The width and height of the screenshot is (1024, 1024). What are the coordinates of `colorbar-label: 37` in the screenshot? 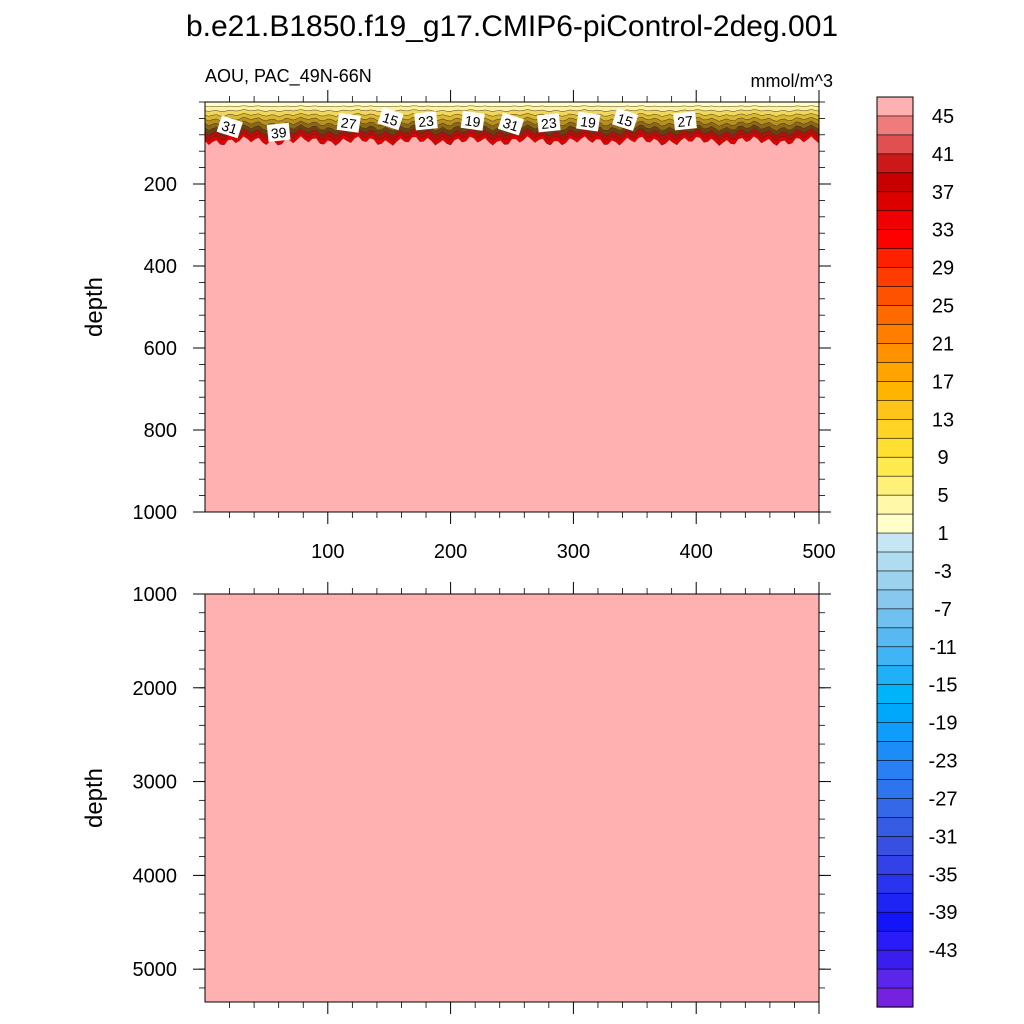 It's located at (943, 193).